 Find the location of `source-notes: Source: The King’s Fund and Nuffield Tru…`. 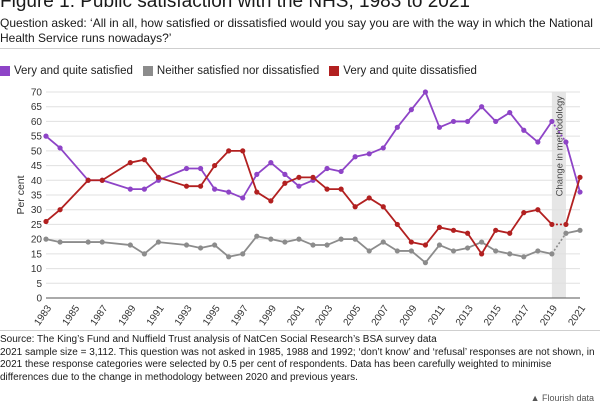

source-notes: Source: The King’s Fund and Nuffield Tru… is located at coordinates (298, 359).